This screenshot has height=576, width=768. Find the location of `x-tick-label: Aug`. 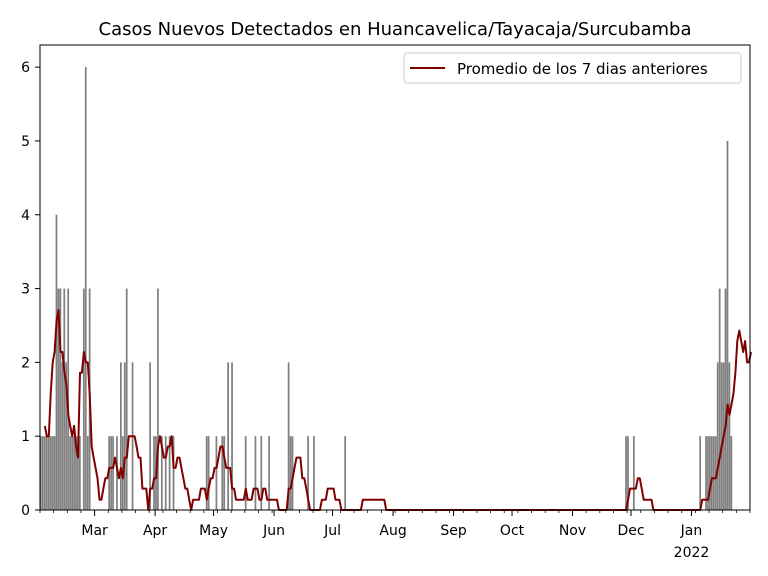

x-tick-label: Aug is located at coordinates (392, 531).